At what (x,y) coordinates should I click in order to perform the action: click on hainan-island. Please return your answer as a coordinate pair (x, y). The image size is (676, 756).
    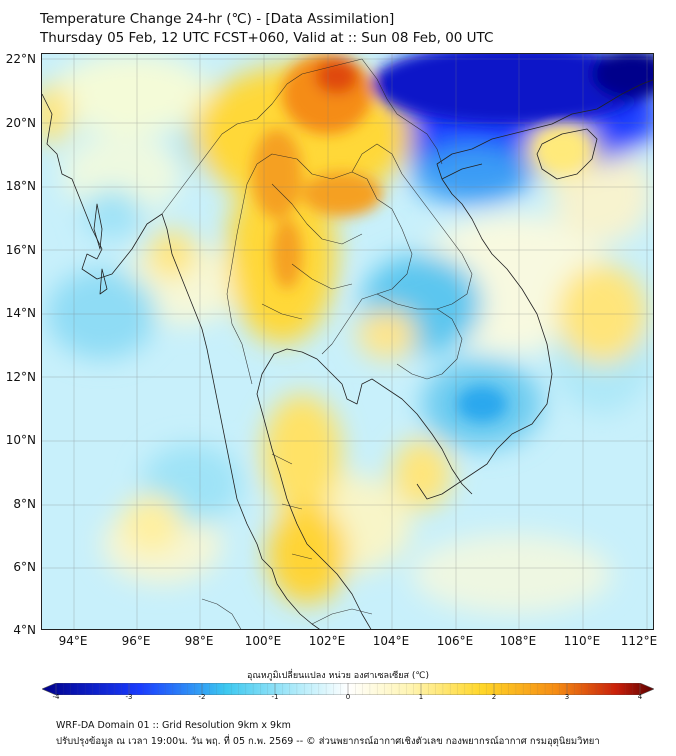
    Looking at the image, I should click on (567, 154).